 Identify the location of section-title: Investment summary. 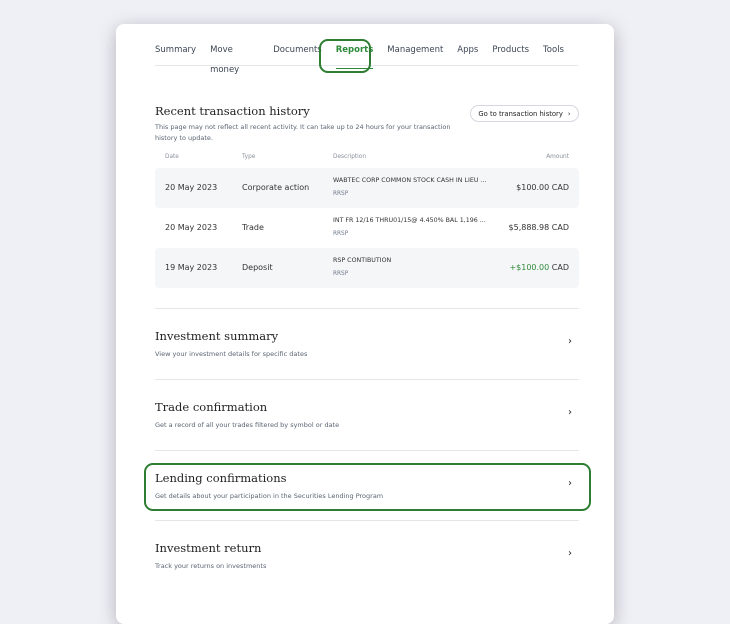
(217, 336).